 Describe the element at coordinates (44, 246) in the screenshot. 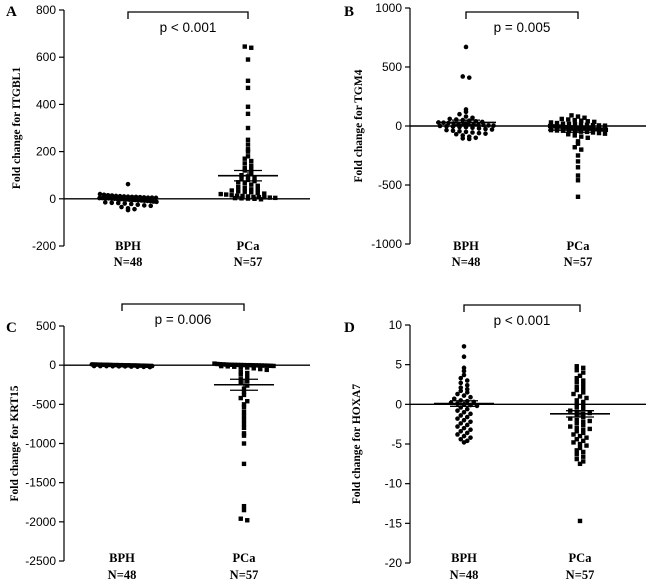

I see `y-tick-label: -200` at that location.